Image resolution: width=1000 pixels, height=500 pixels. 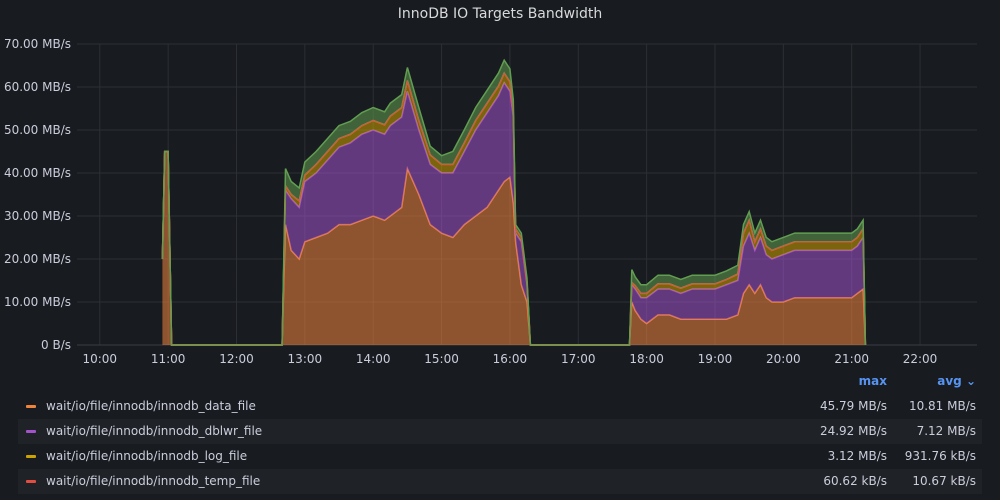 What do you see at coordinates (646, 358) in the screenshot?
I see `x-tick-label: 18:00` at bounding box center [646, 358].